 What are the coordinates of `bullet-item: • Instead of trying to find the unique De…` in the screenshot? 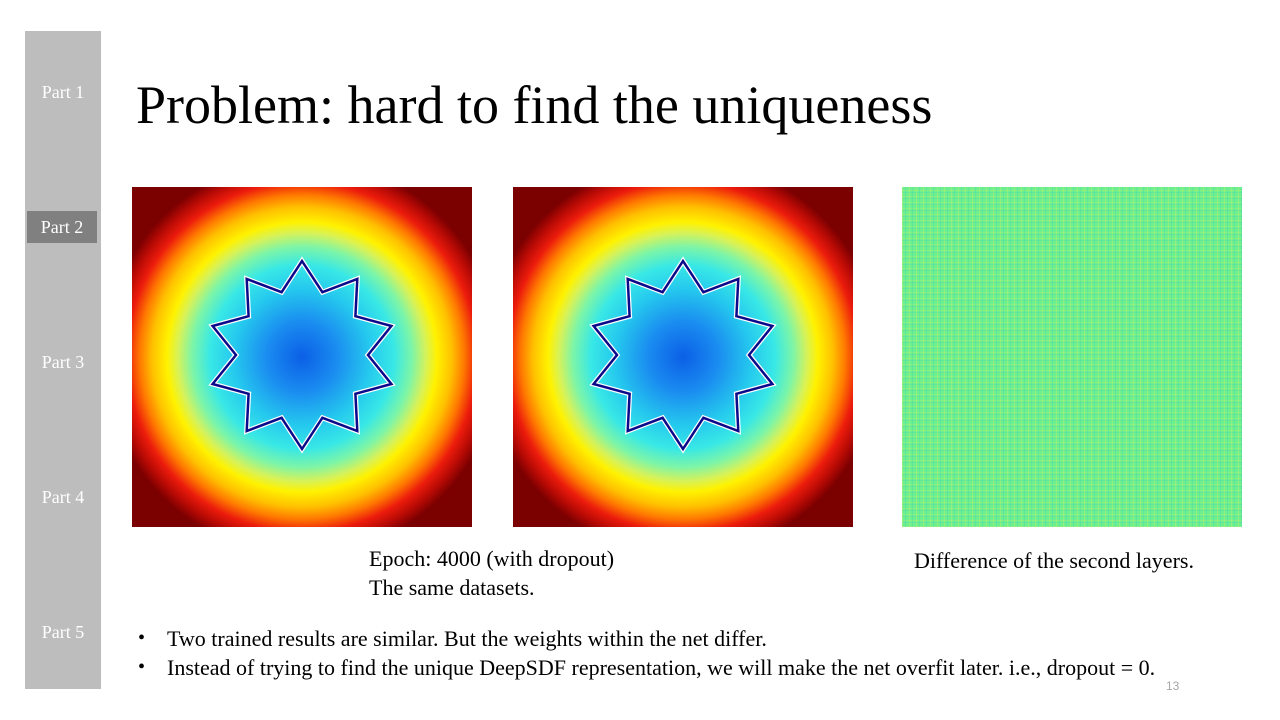 It's located at (647, 667).